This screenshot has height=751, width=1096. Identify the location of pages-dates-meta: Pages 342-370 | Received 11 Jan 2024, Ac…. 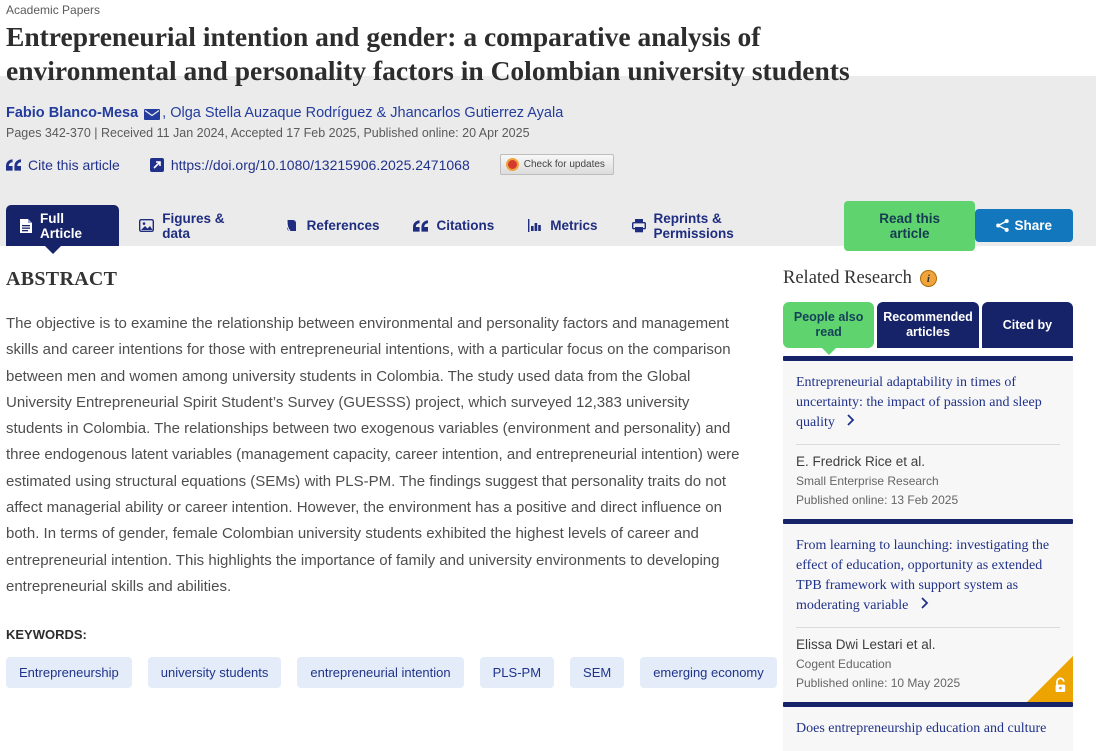
(268, 133).